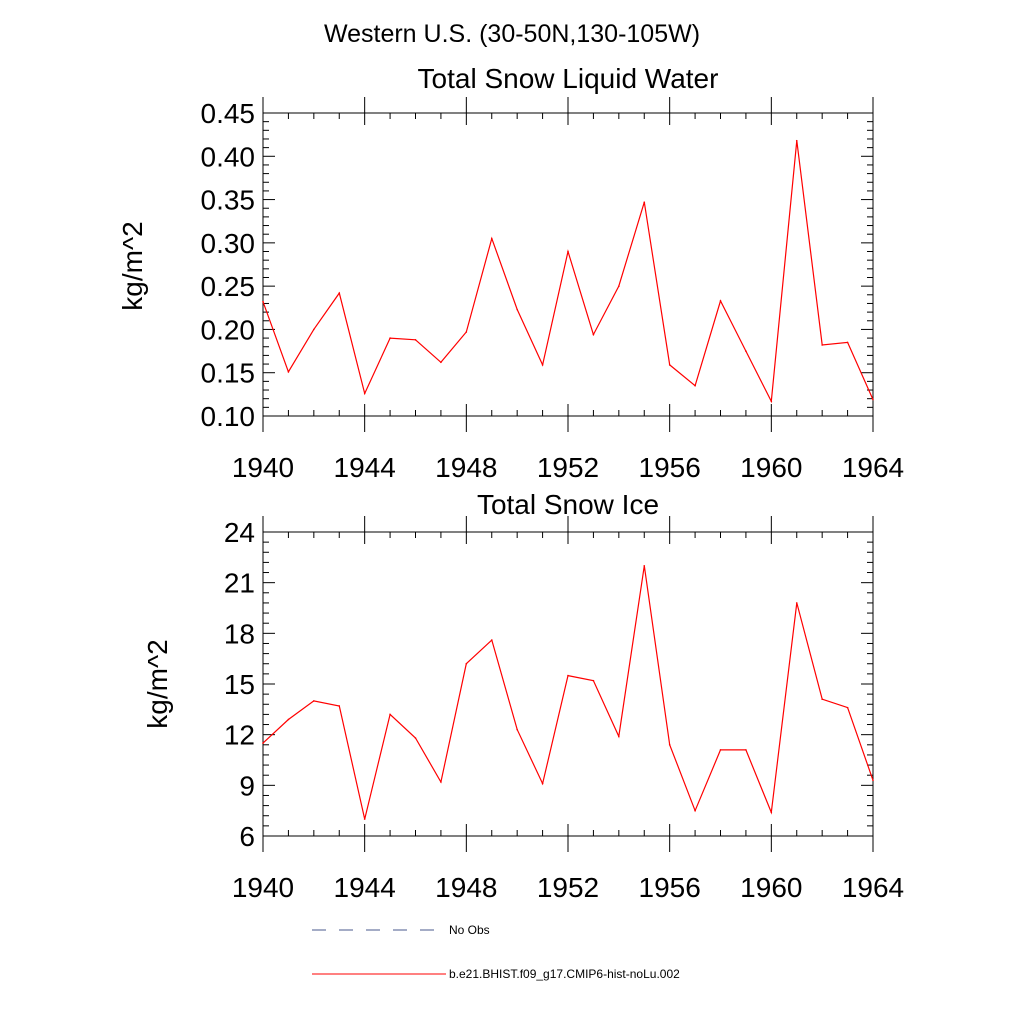  I want to click on y-tick-label: 6, so click(247, 836).